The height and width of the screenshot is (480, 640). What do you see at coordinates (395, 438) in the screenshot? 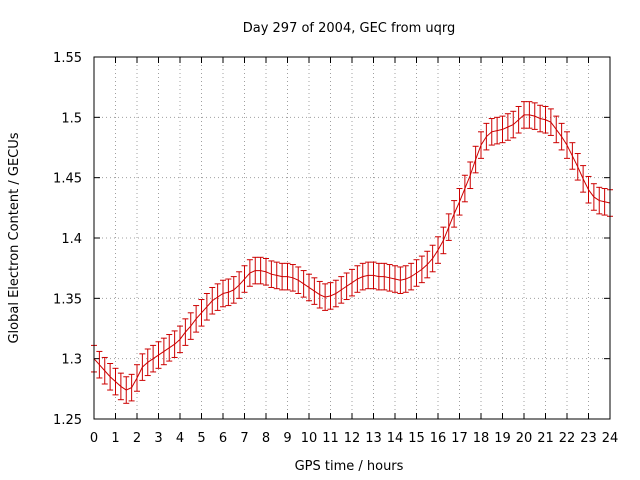
I see `x-tick-label: 14` at bounding box center [395, 438].